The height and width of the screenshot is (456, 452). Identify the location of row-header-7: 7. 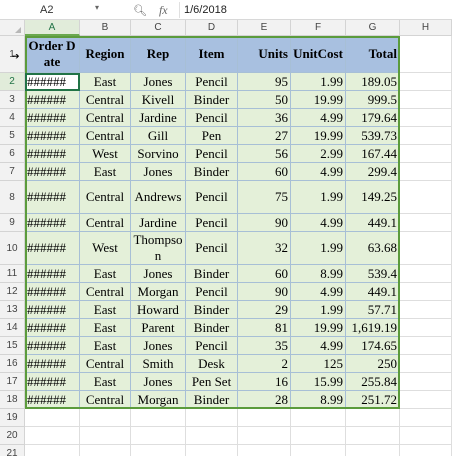
(12, 172).